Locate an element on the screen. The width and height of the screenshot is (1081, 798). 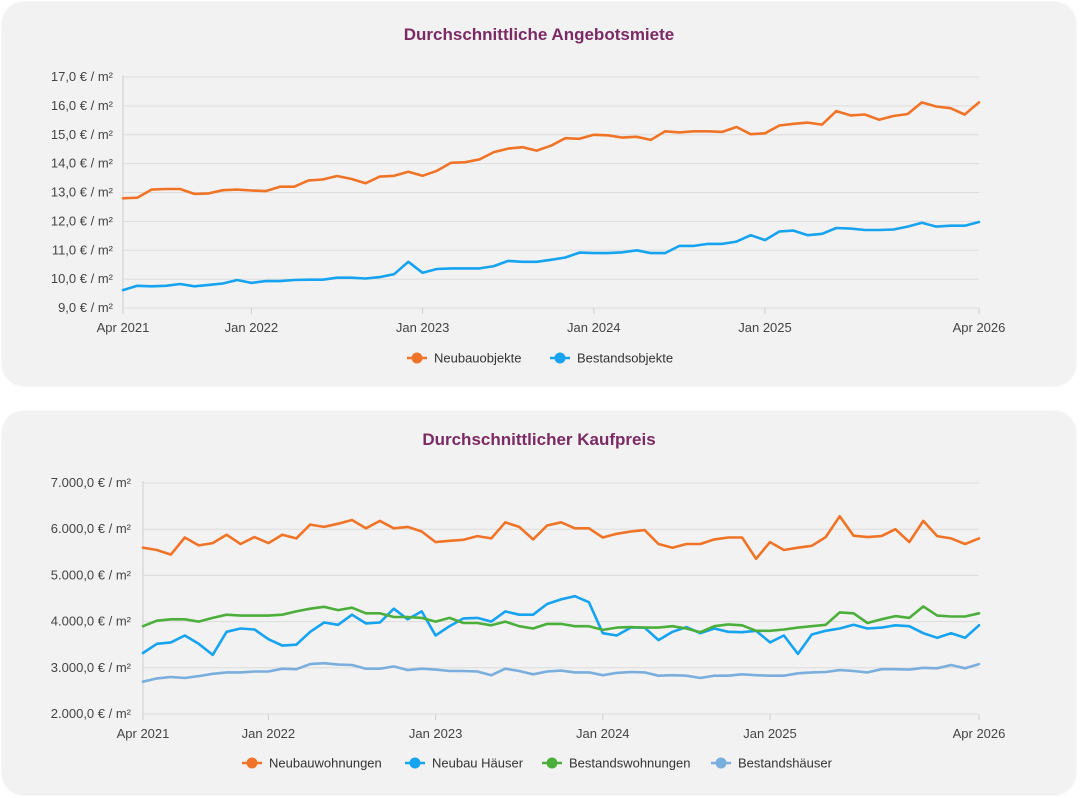
y-tick-label: 5.000,0 € / m² is located at coordinates (91, 574).